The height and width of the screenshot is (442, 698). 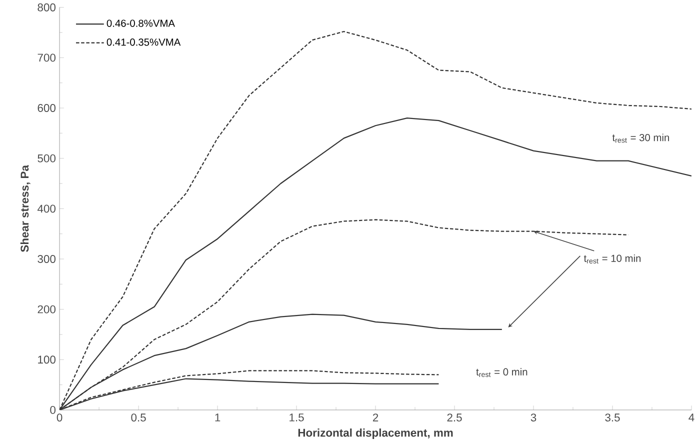 What do you see at coordinates (47, 158) in the screenshot?
I see `y-tick-label: 500` at bounding box center [47, 158].